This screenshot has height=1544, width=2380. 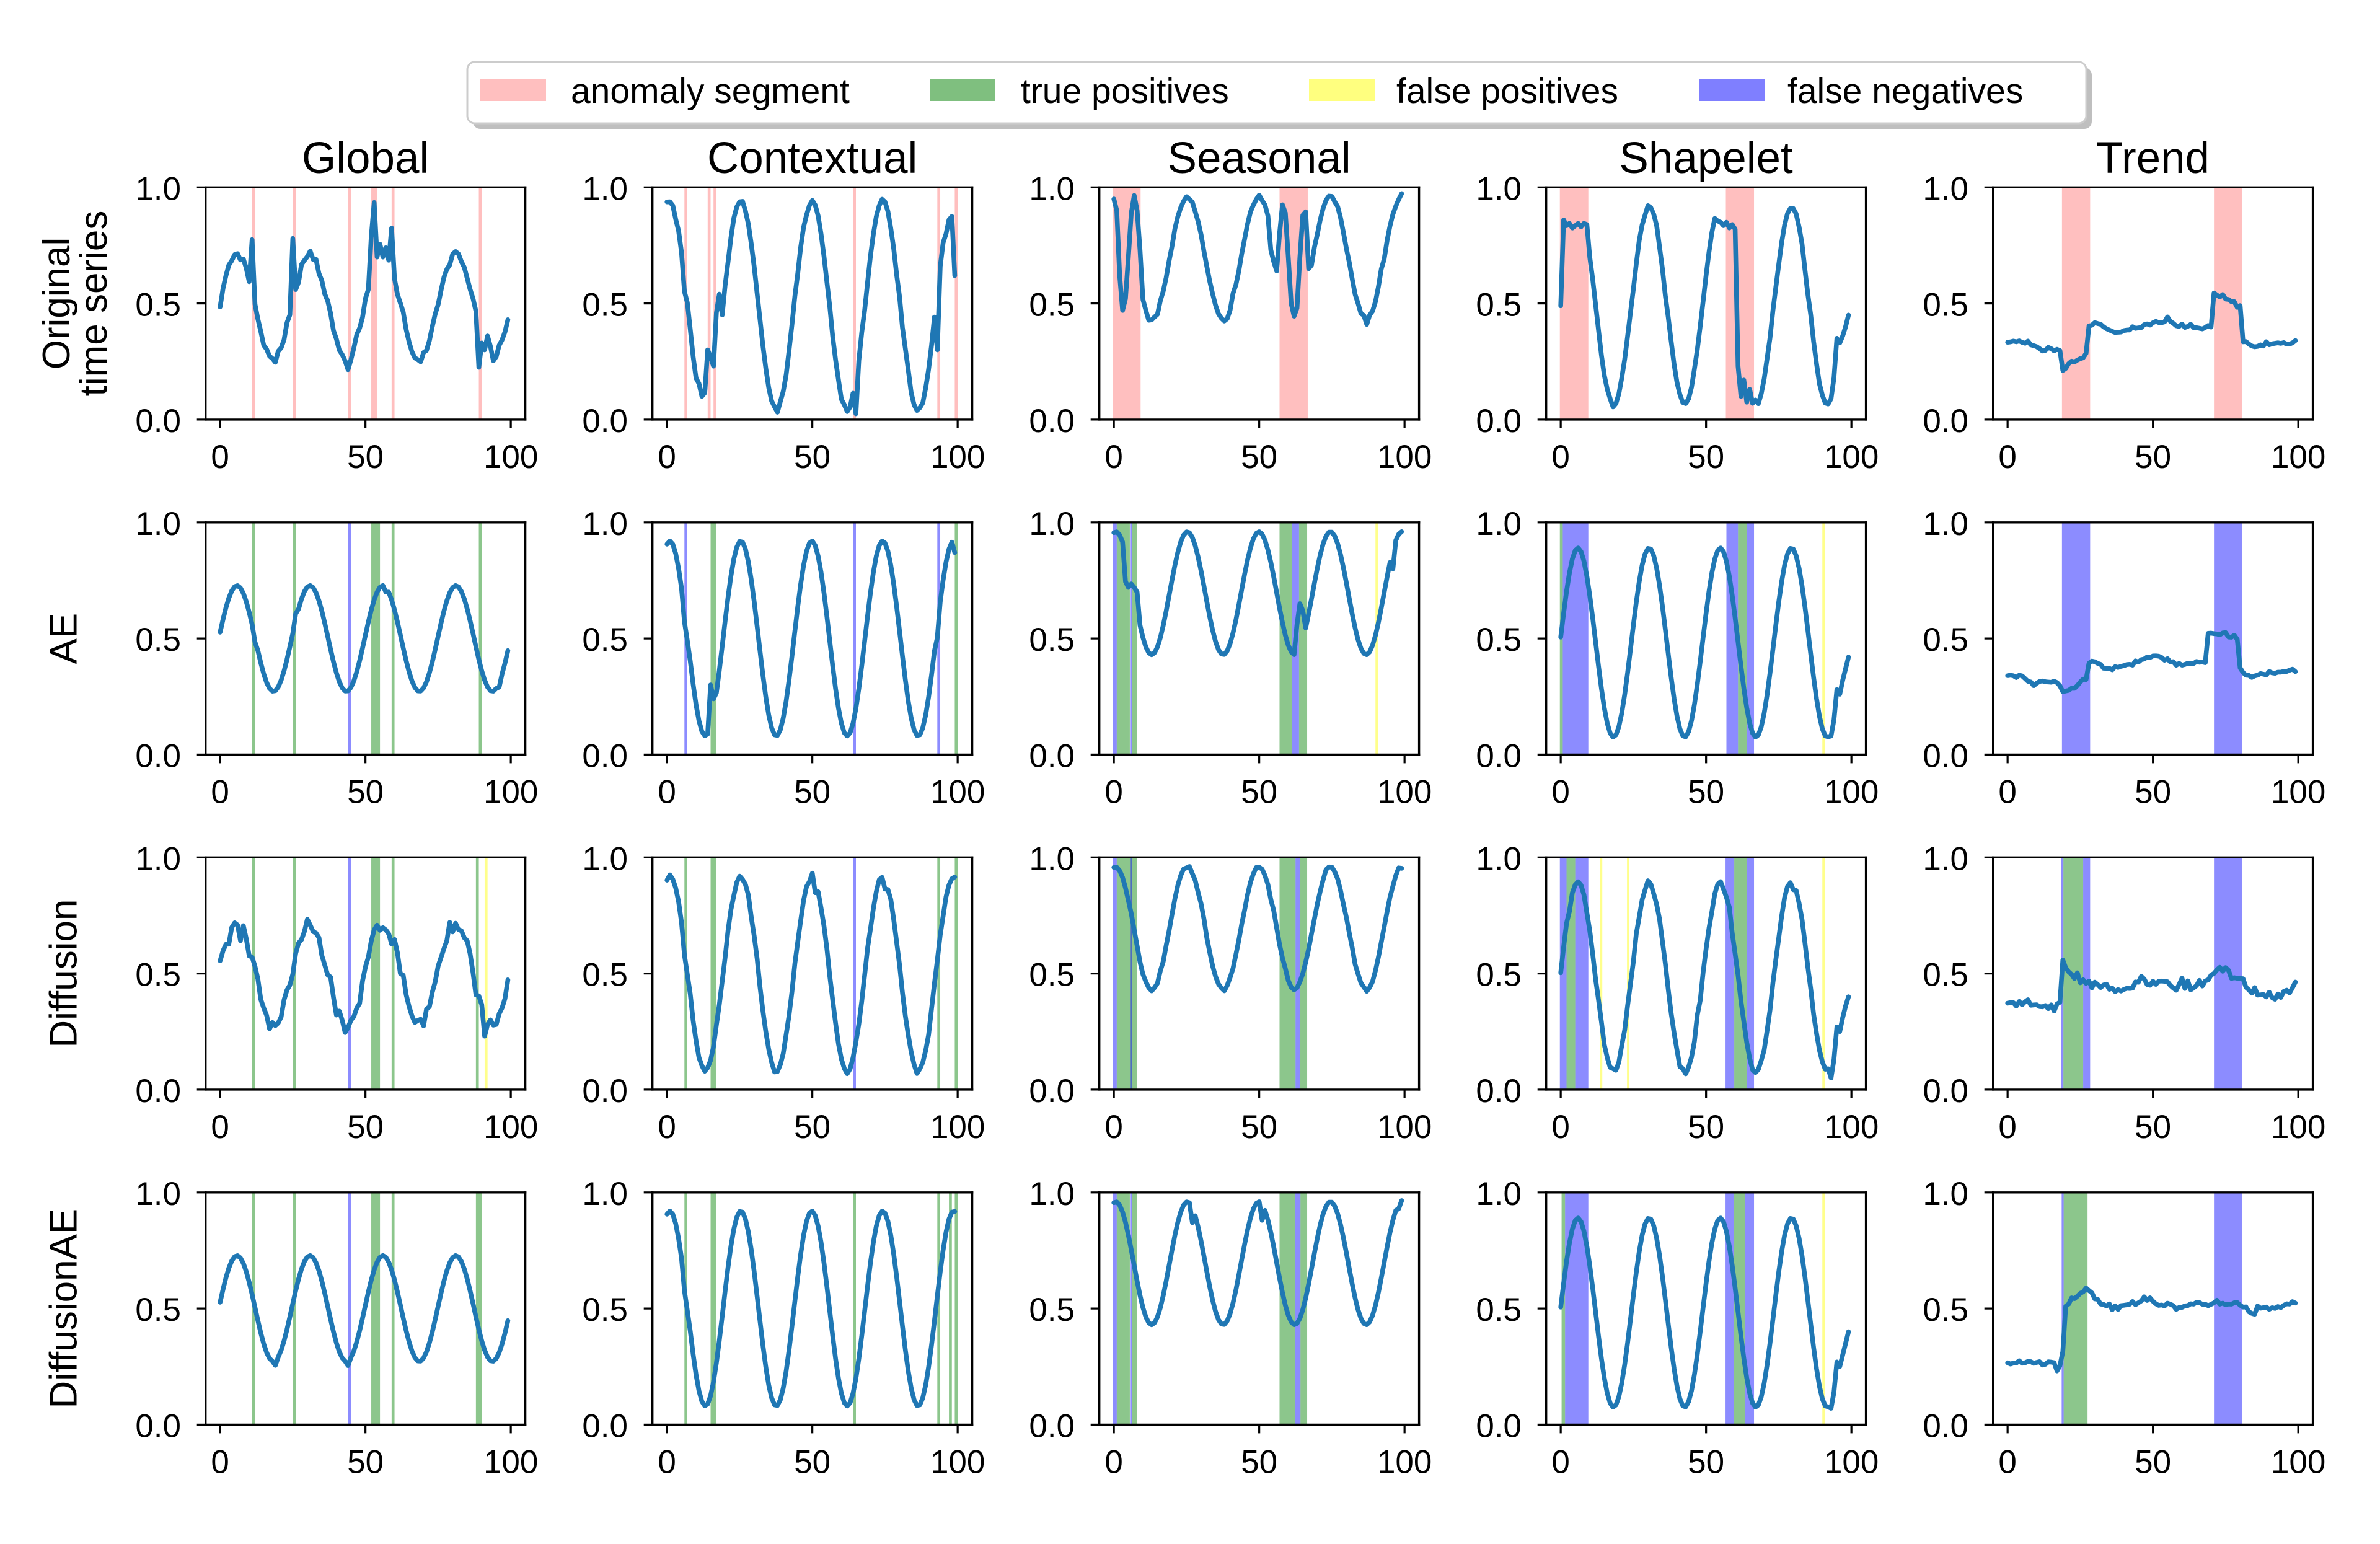 What do you see at coordinates (56, 303) in the screenshot?
I see `svg-text: Original` at bounding box center [56, 303].